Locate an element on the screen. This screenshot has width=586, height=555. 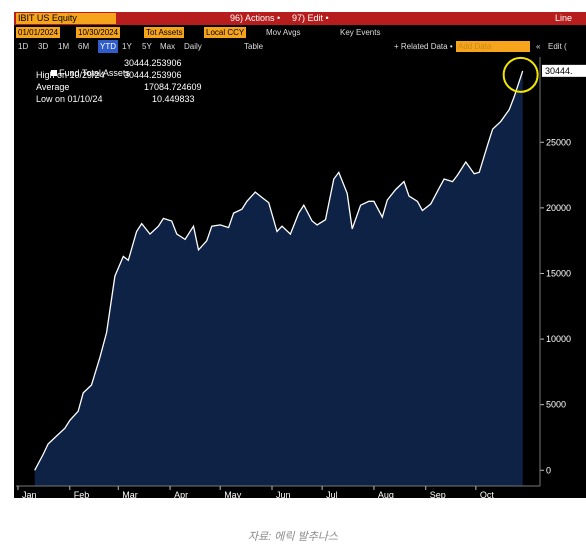
frequency-selector: Daily is located at coordinates (193, 46).